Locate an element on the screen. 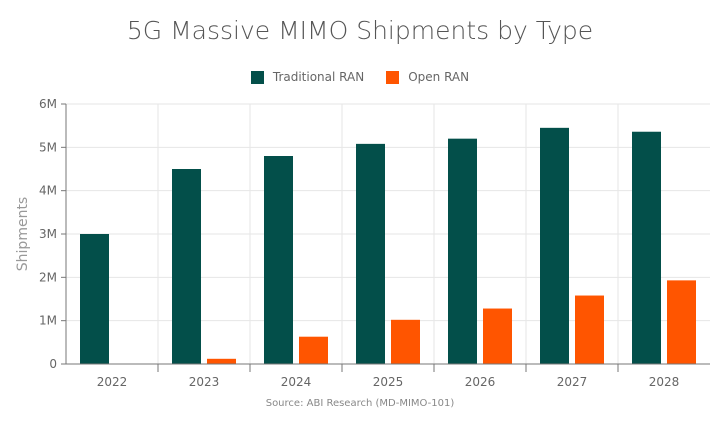 This screenshot has height=440, width=720. x-tick-label: 2026 is located at coordinates (480, 382).